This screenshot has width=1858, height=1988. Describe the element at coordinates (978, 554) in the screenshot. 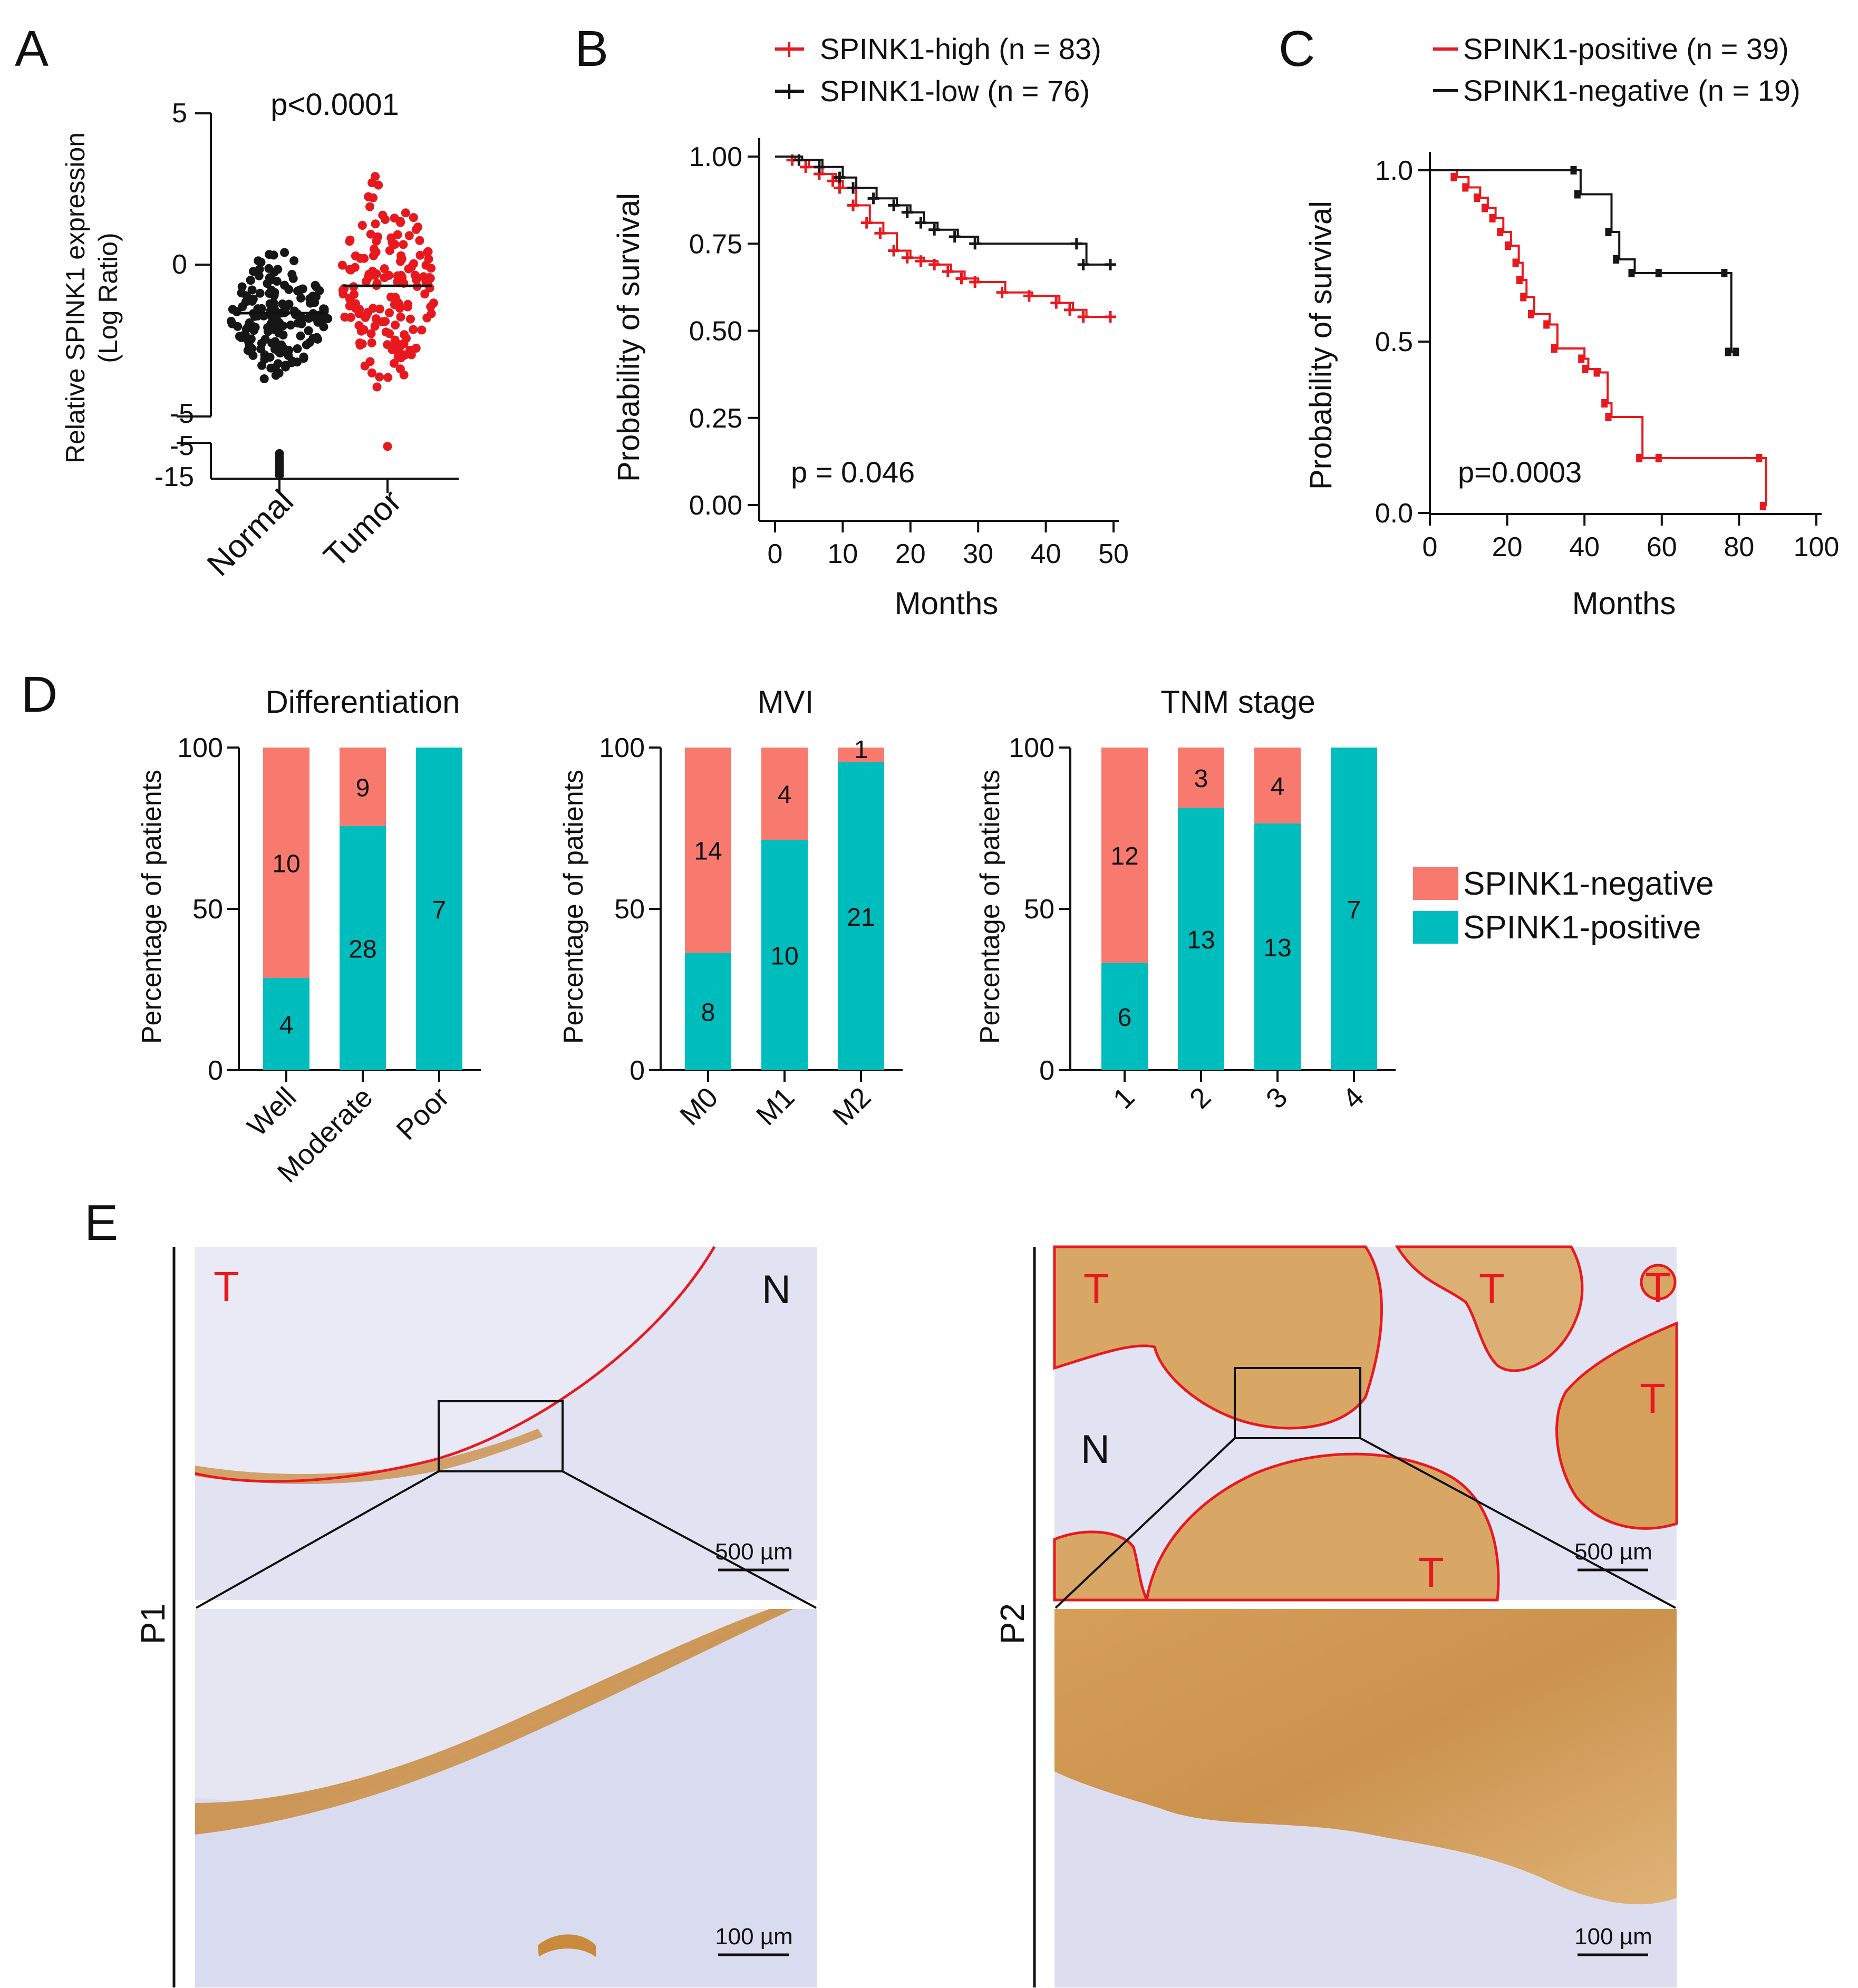

I see `km-xtick-label: 30` at that location.